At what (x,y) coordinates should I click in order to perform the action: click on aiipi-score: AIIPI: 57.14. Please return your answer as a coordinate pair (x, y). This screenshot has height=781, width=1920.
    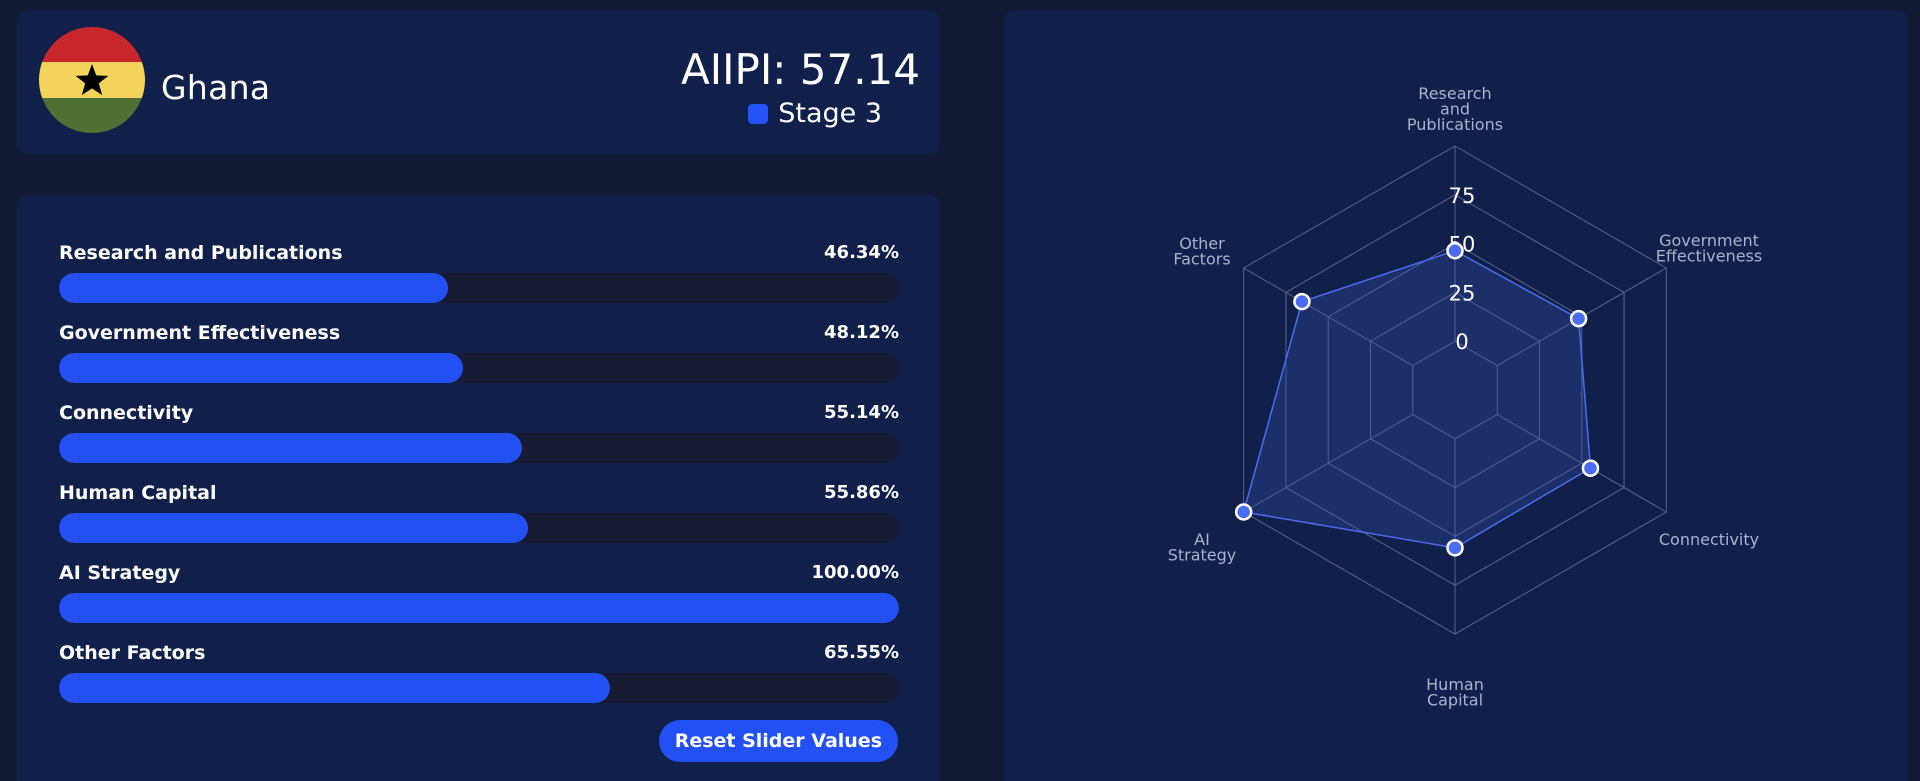
    Looking at the image, I should click on (800, 69).